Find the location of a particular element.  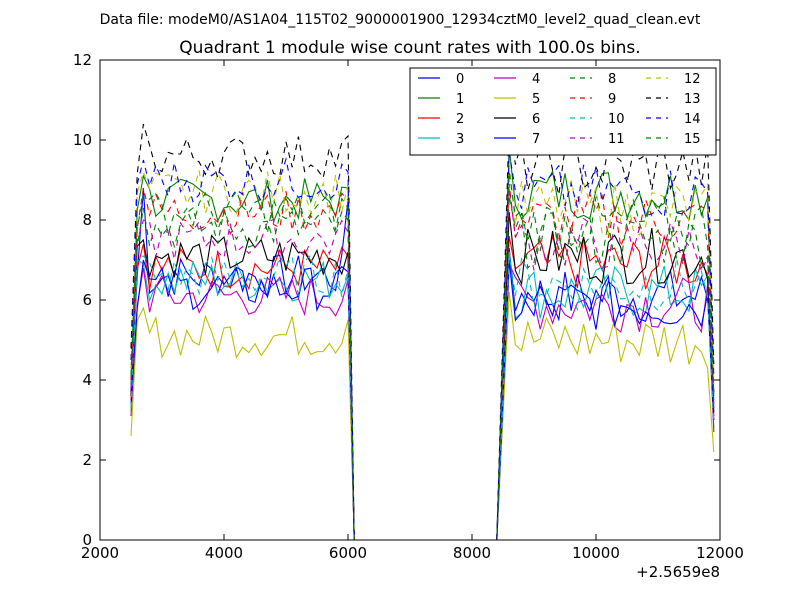

legend-label-5: 5 is located at coordinates (536, 99).